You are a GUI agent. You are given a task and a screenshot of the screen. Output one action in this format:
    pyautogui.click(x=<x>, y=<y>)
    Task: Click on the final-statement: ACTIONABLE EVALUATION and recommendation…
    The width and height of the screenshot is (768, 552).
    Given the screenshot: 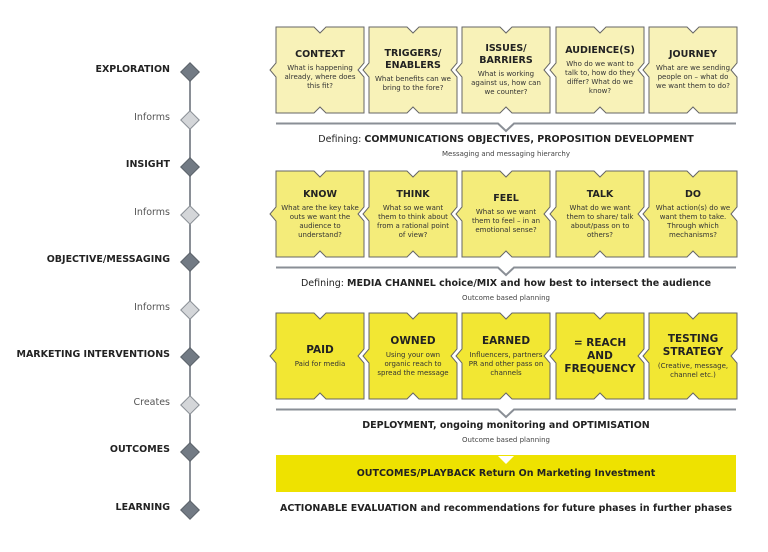 What is the action you would take?
    pyautogui.click(x=506, y=508)
    